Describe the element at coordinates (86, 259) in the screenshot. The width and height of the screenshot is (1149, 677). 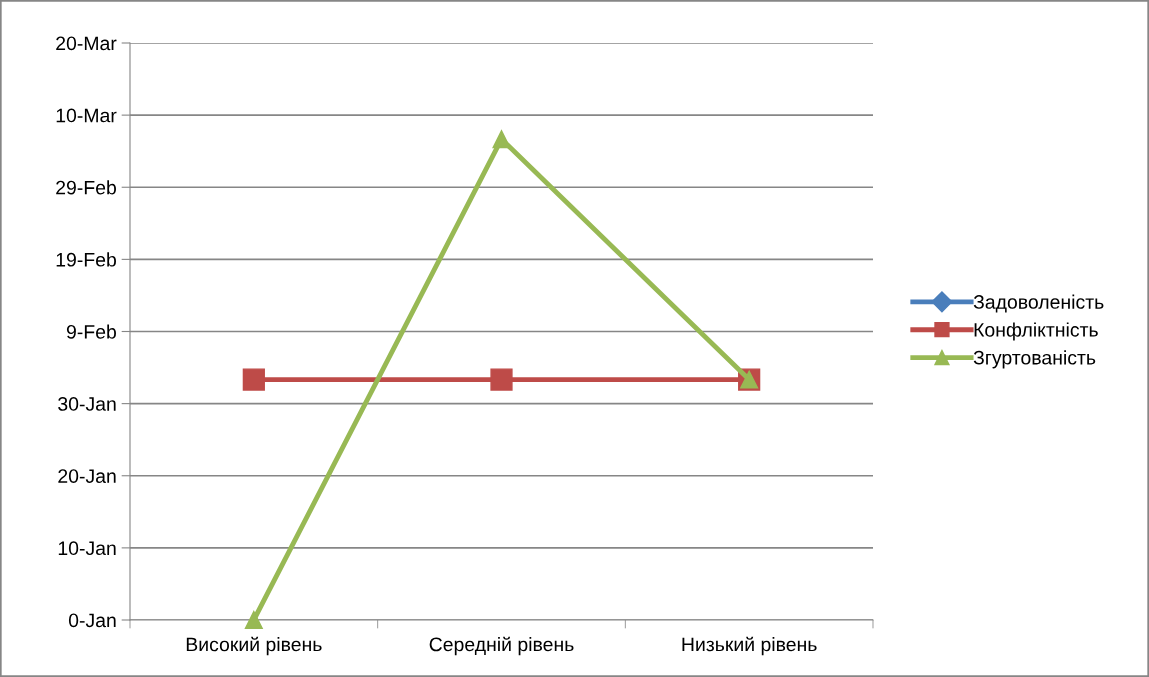
I see `text: 19-Feb` at that location.